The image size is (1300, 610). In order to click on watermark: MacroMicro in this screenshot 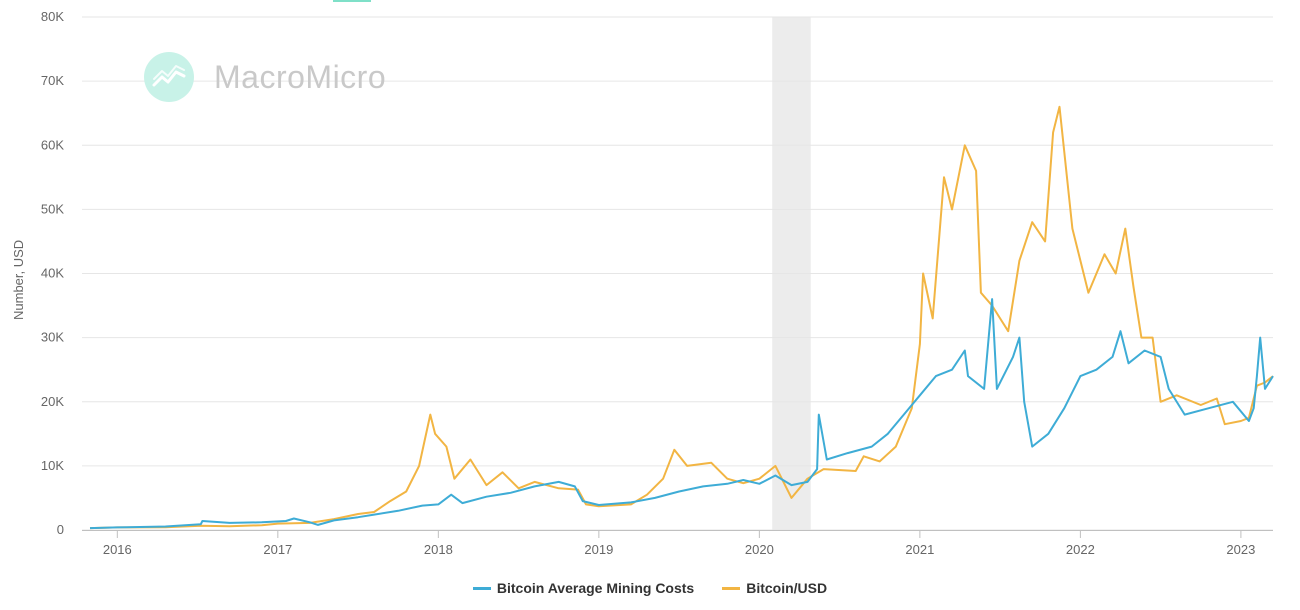, I will do `click(265, 77)`.